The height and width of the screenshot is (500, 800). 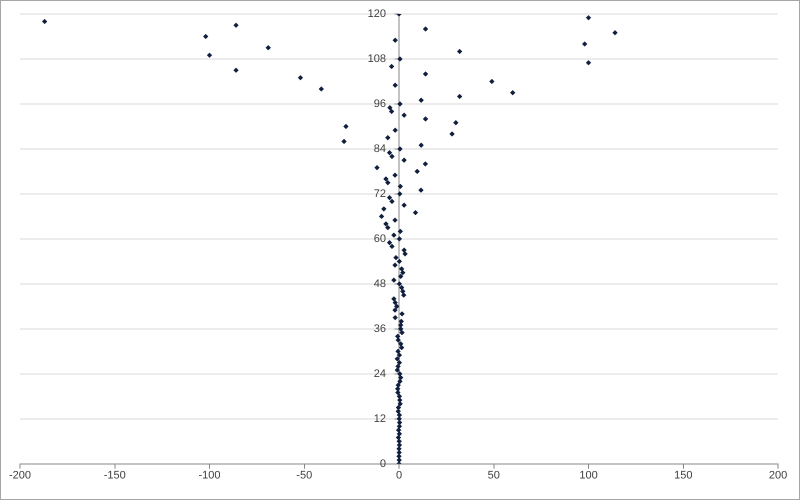 I want to click on x-tick-label: -150, so click(x=115, y=475).